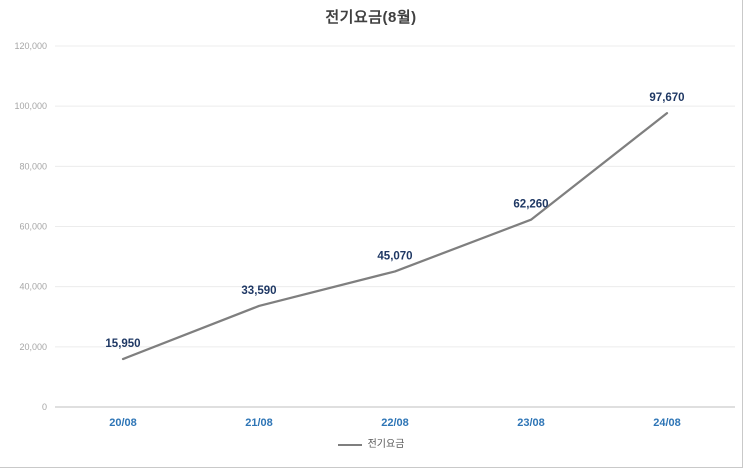 The height and width of the screenshot is (468, 743). Describe the element at coordinates (666, 98) in the screenshot. I see `data-label: 97,670` at that location.